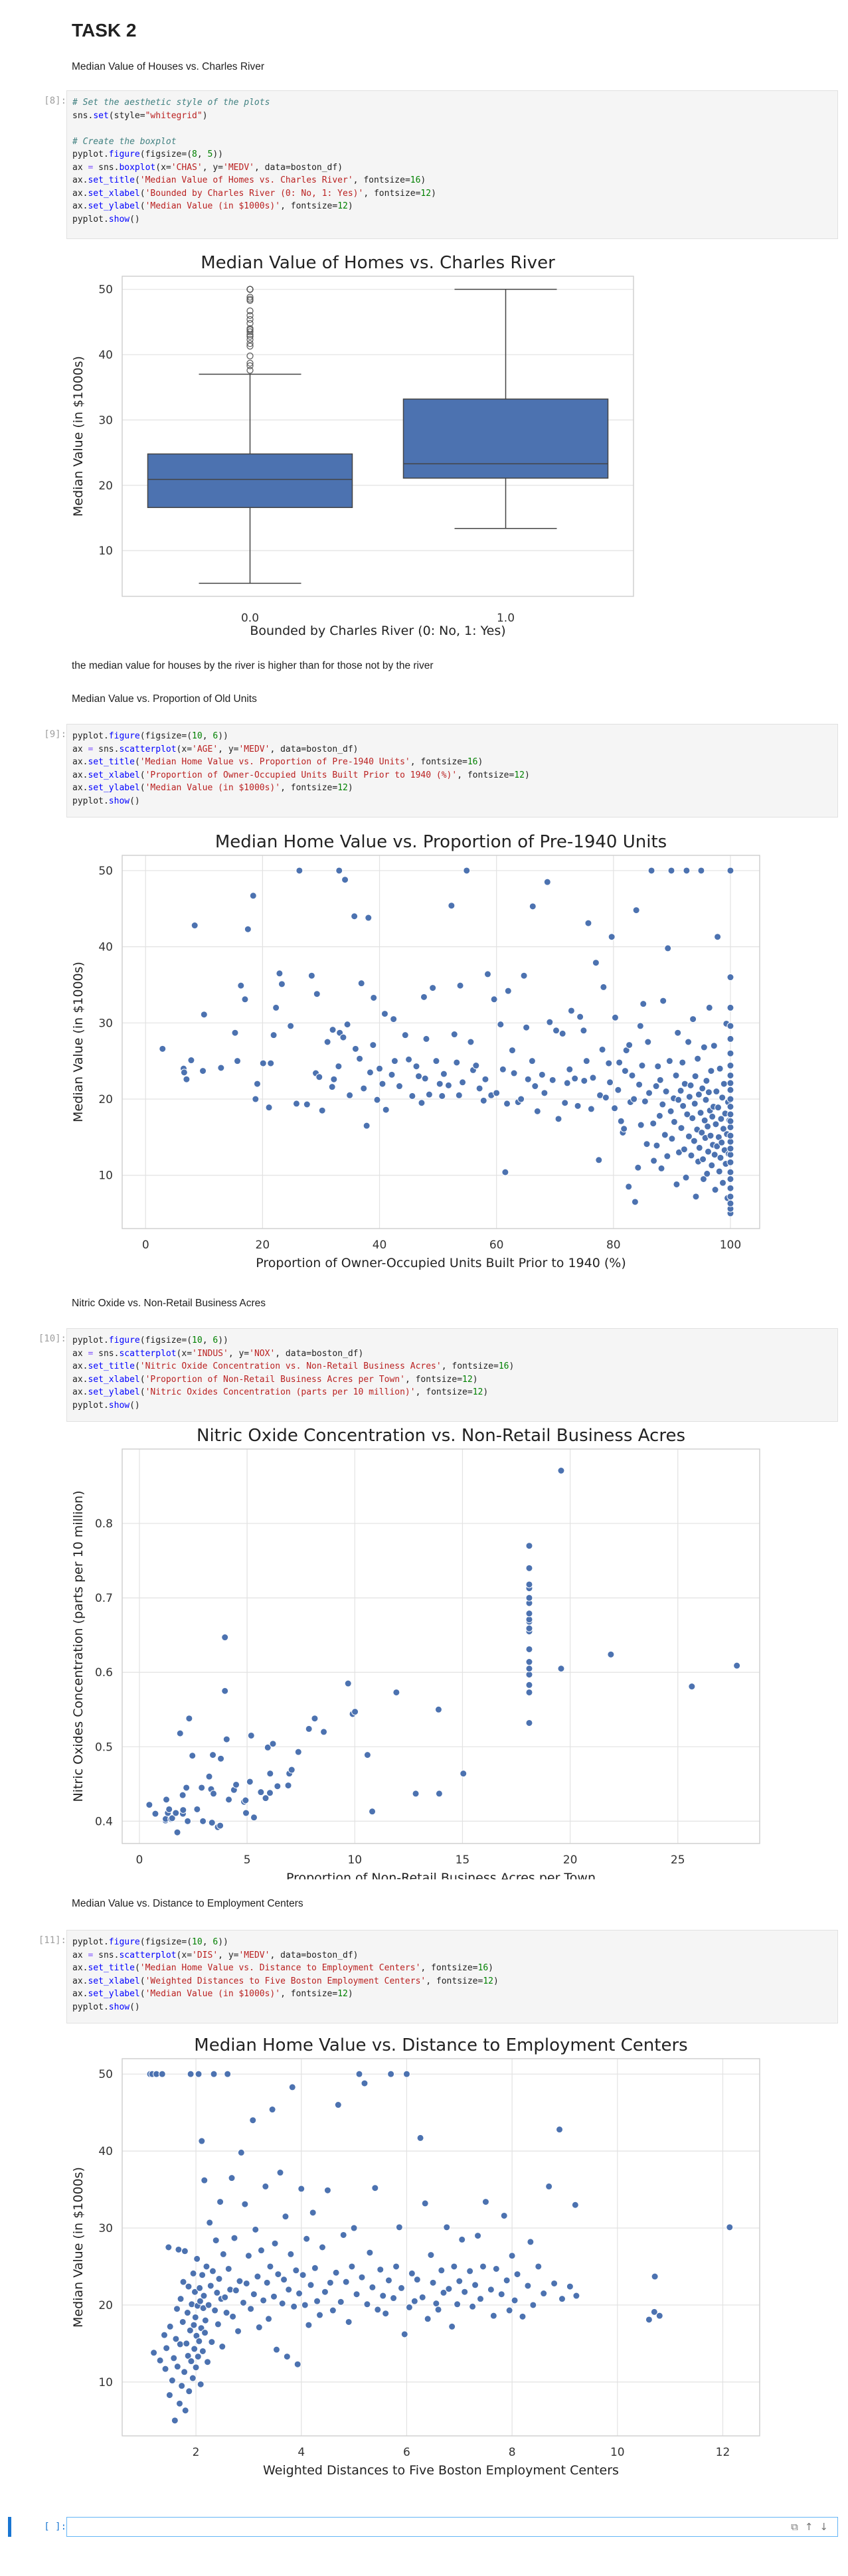 This screenshot has height=2576, width=848. Describe the element at coordinates (678, 1860) in the screenshot. I see `x-tick-label: 25` at that location.